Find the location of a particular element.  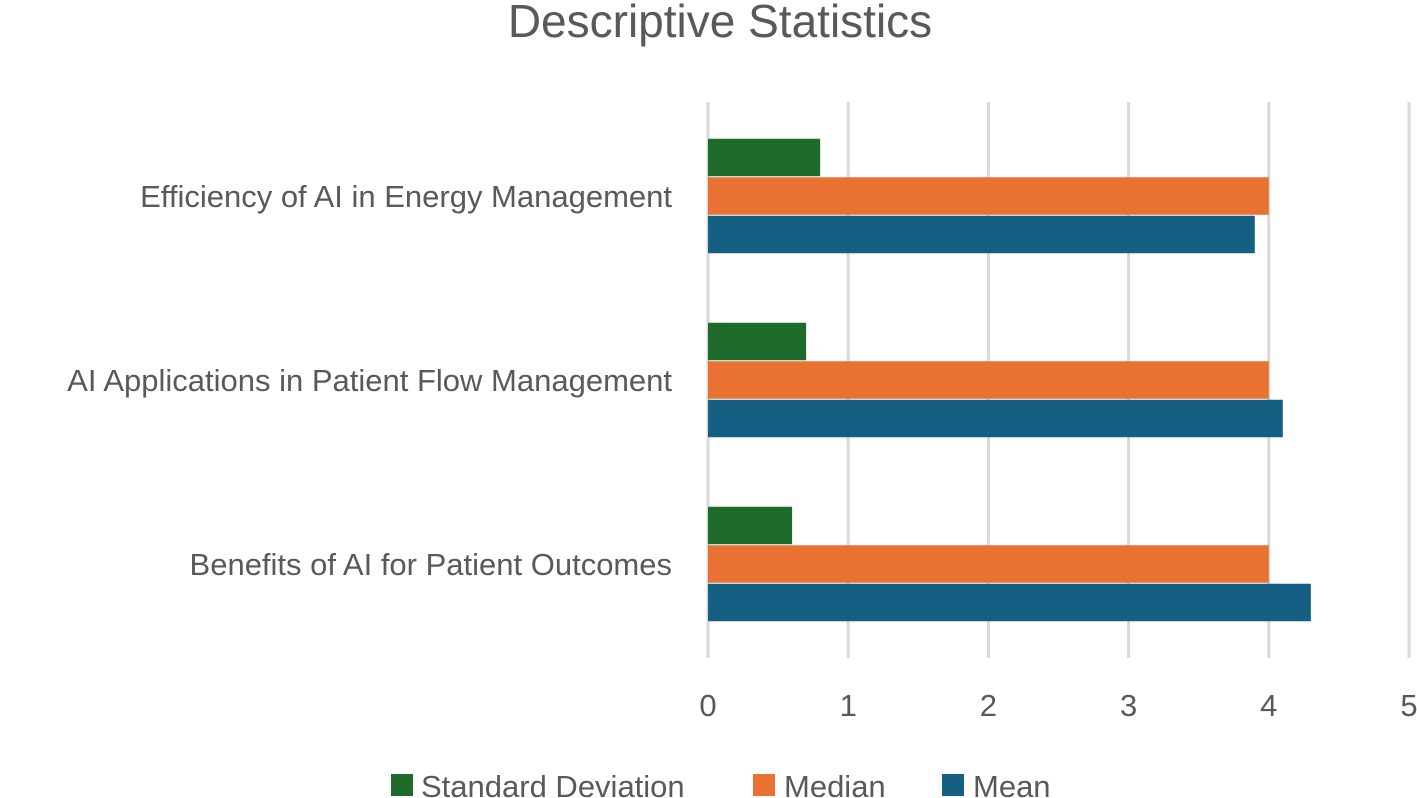

chart-title: Descriptive Statistics is located at coordinates (720, 23).